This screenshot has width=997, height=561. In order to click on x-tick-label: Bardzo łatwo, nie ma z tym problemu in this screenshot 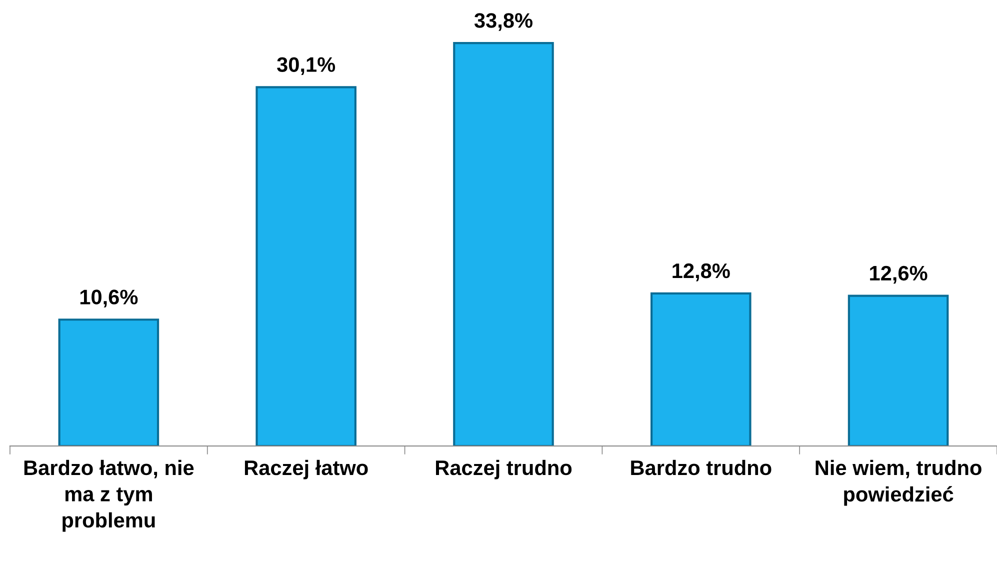, I will do `click(109, 496)`.